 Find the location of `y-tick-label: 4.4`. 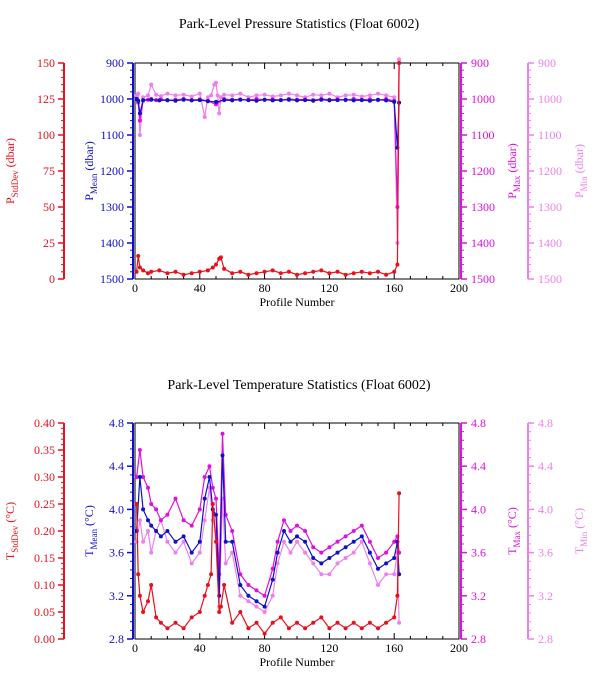

y-tick-label: 4.4 is located at coordinates (116, 466).